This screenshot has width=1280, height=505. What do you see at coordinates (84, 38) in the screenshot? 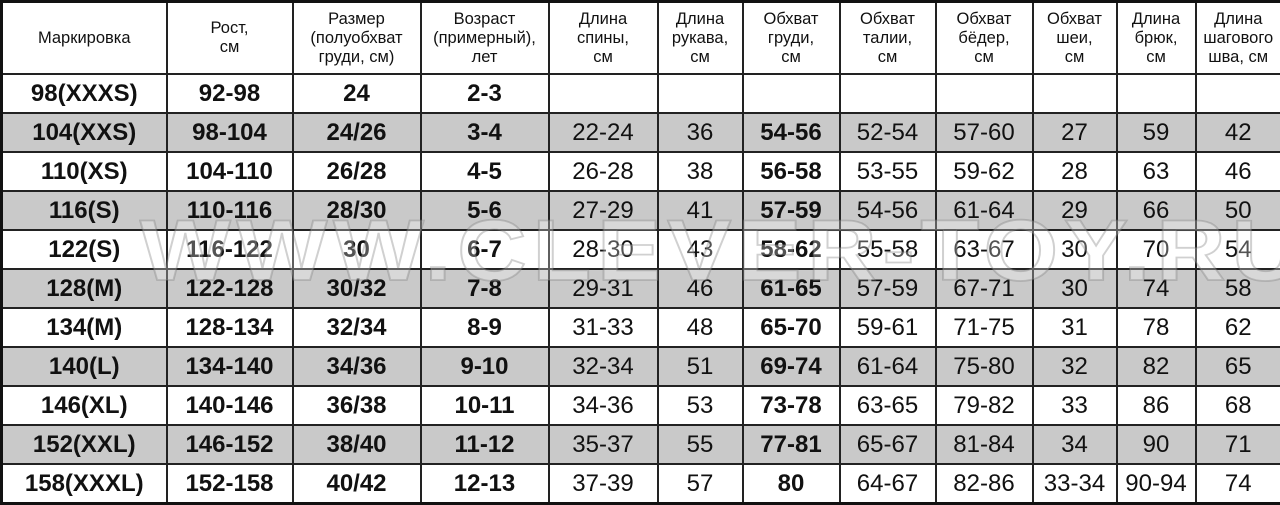
I see `column-header: Маркировка` at bounding box center [84, 38].